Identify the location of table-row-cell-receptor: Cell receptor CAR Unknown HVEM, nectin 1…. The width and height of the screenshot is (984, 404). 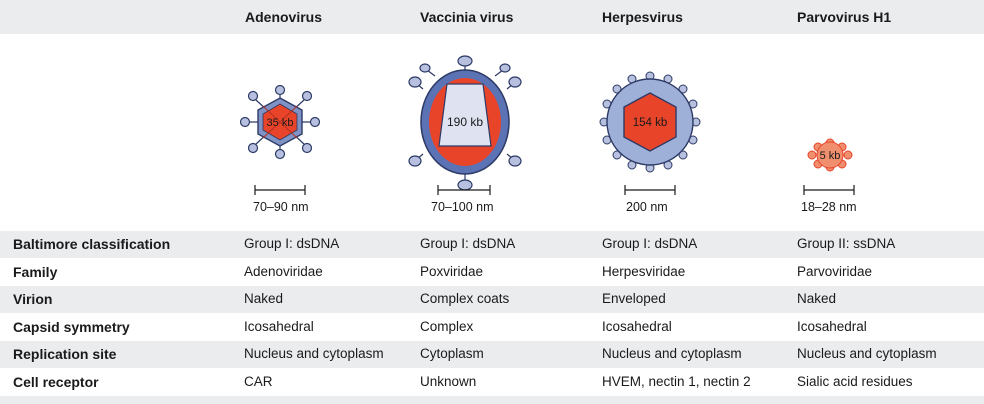
(492, 382).